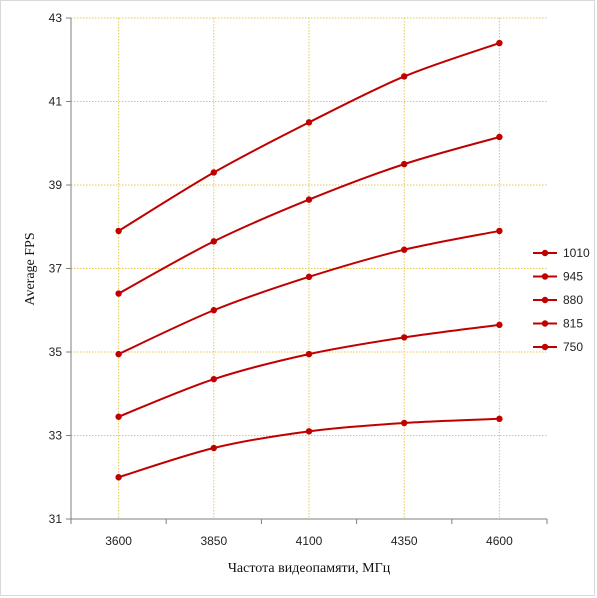 The width and height of the screenshot is (597, 598). Describe the element at coordinates (56, 185) in the screenshot. I see `y-tick-label: 39` at that location.